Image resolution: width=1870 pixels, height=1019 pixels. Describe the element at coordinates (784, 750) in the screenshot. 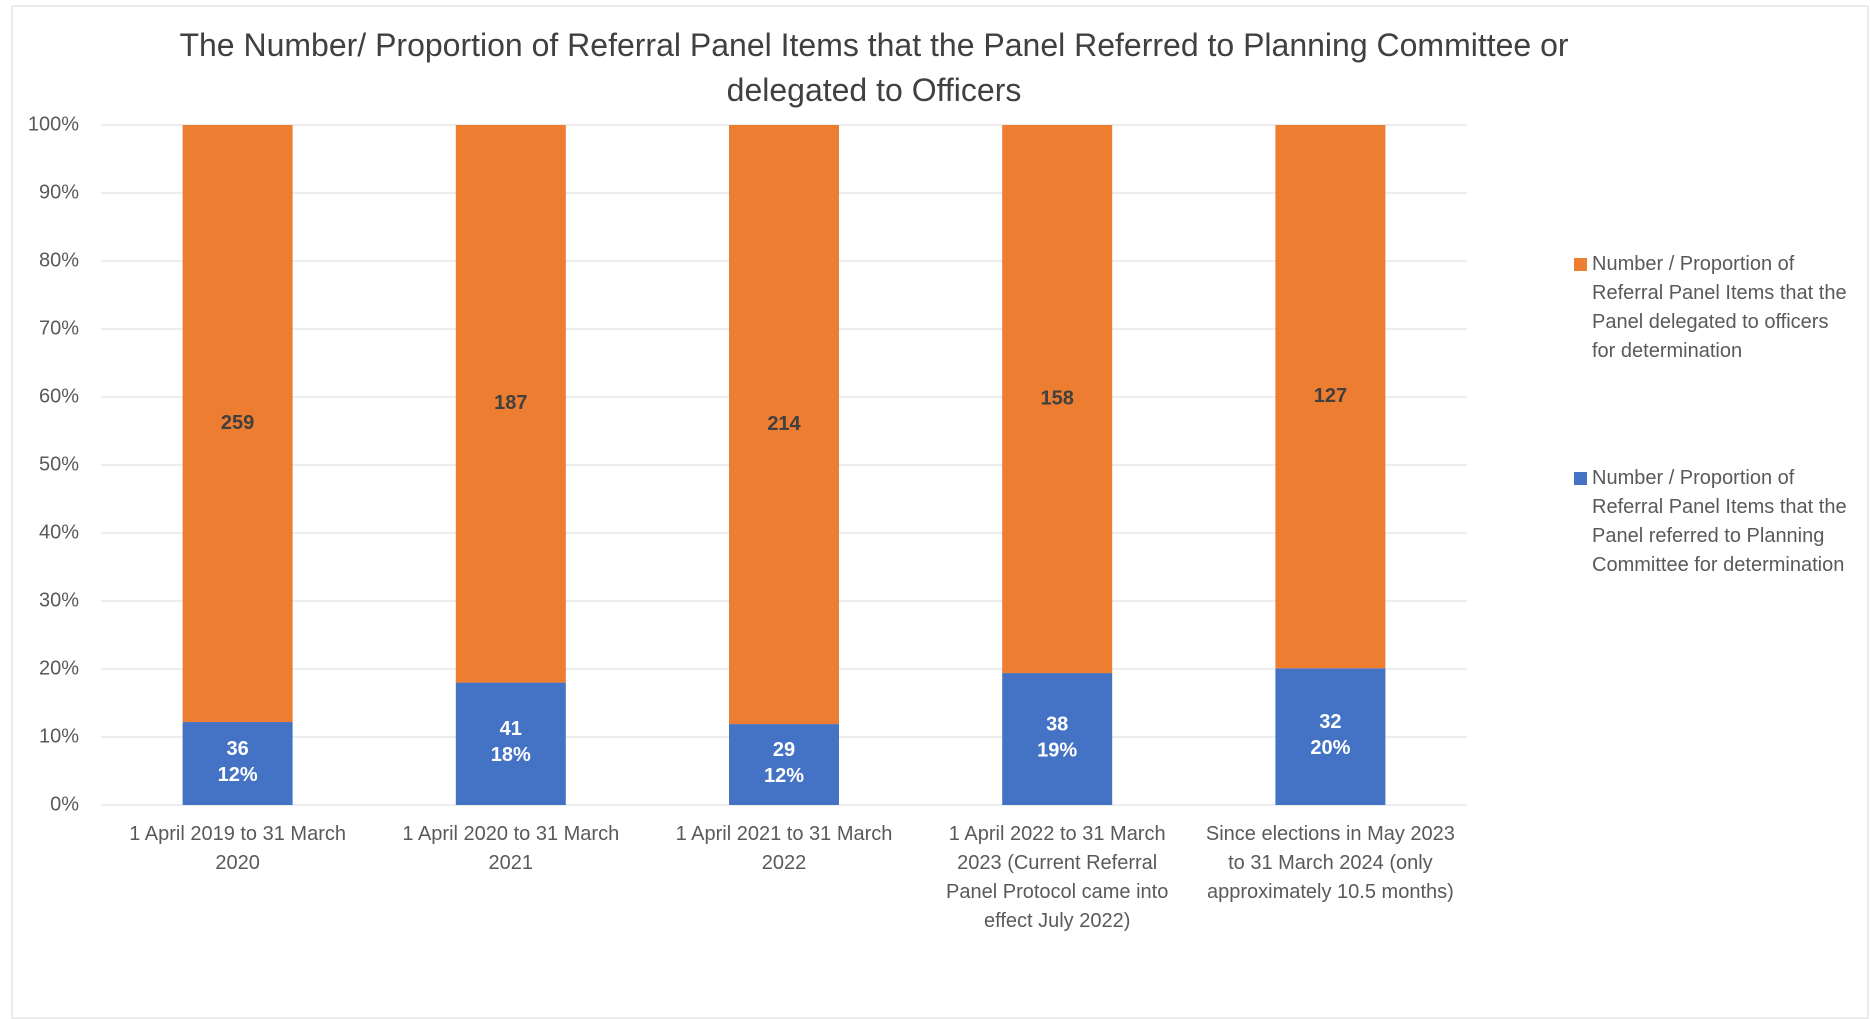

I see `count-label: 29` at that location.